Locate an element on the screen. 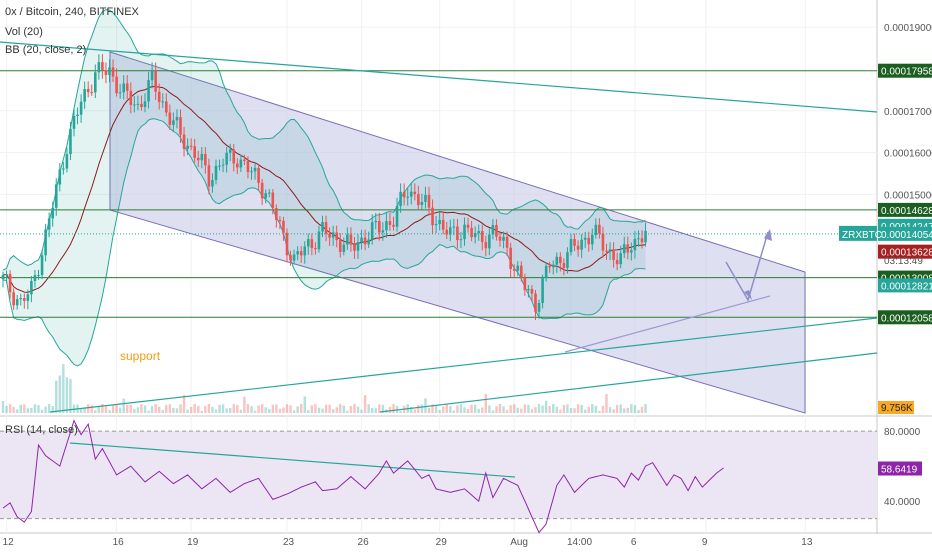 This screenshot has height=555, width=932. price-level-label: 0.00012058 is located at coordinates (906, 318).